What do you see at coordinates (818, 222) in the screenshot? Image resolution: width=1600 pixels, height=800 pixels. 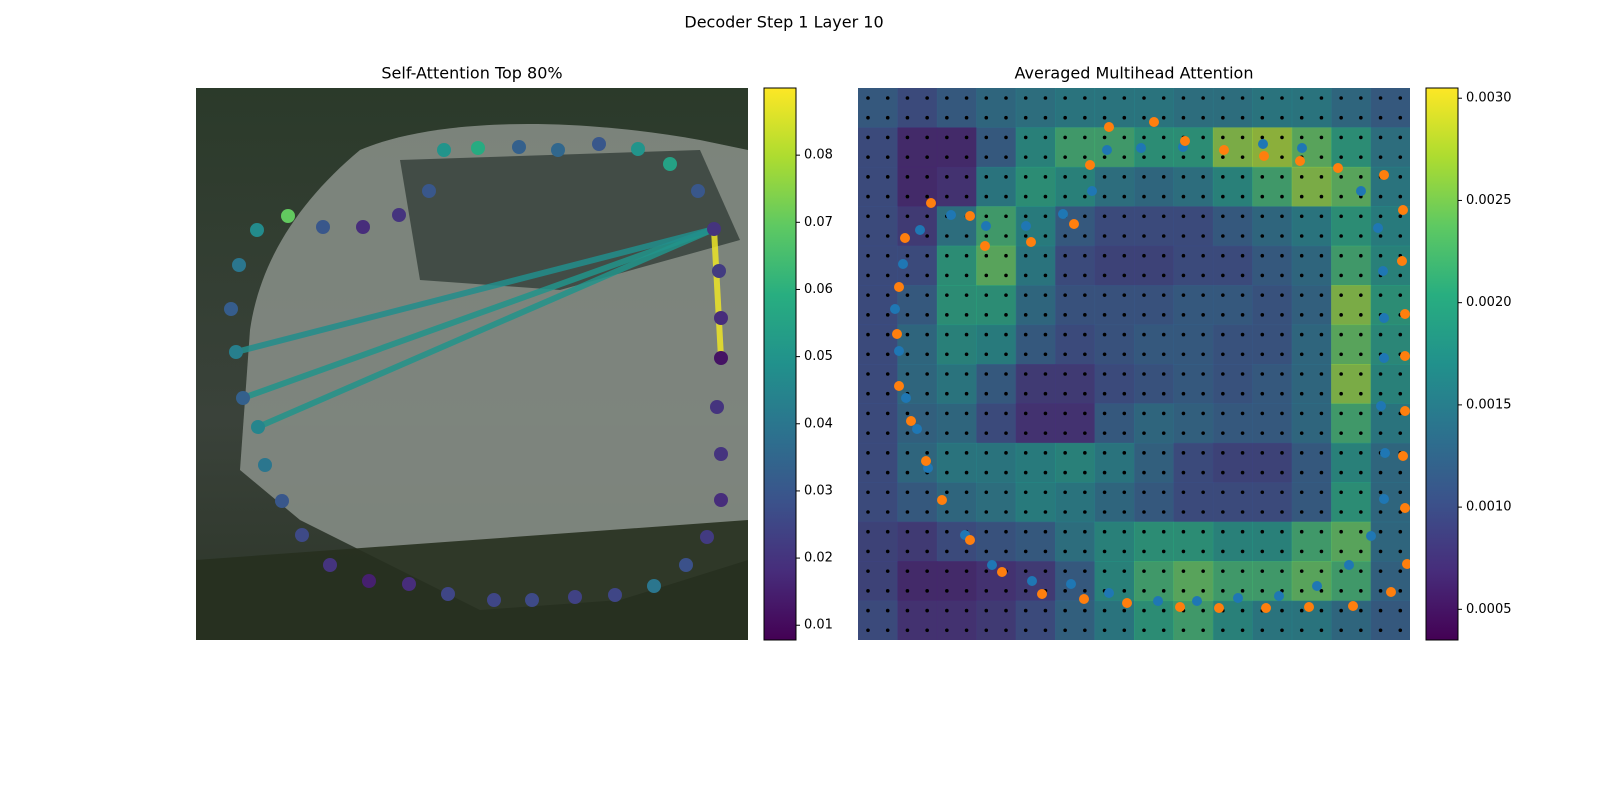 I see `colorbar-tick-label: 0.07` at bounding box center [818, 222].